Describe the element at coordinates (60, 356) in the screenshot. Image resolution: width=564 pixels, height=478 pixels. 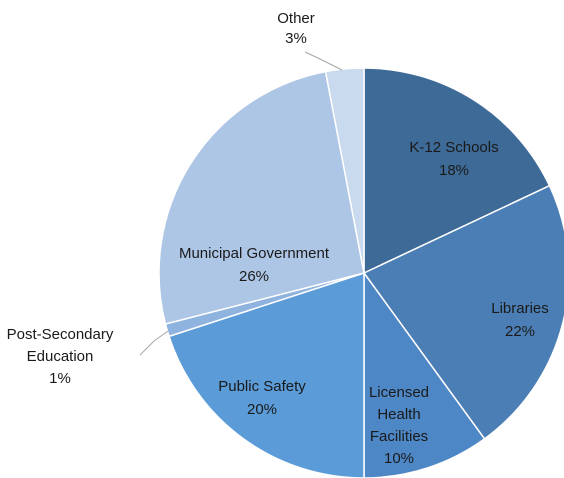
I see `slice-label-post-secondary-education: Education` at that location.